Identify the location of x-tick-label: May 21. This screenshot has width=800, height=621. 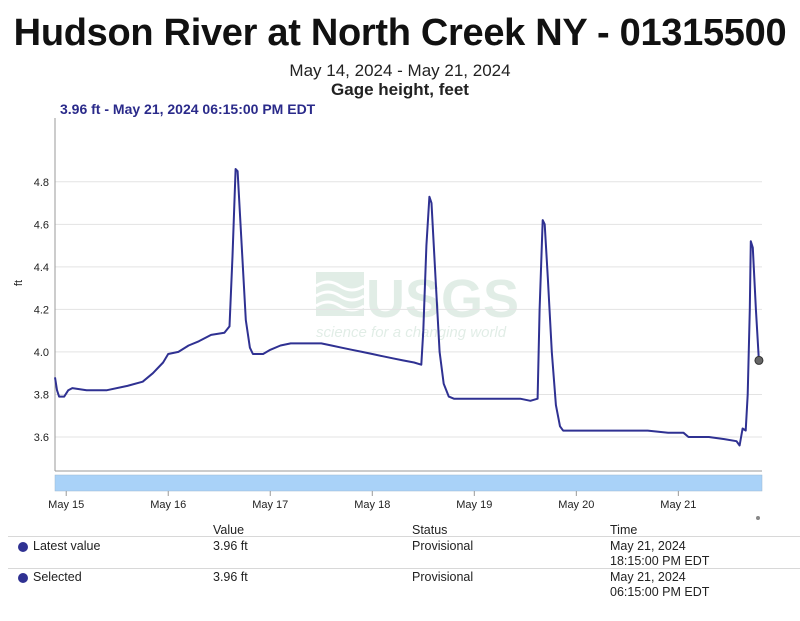
(678, 505).